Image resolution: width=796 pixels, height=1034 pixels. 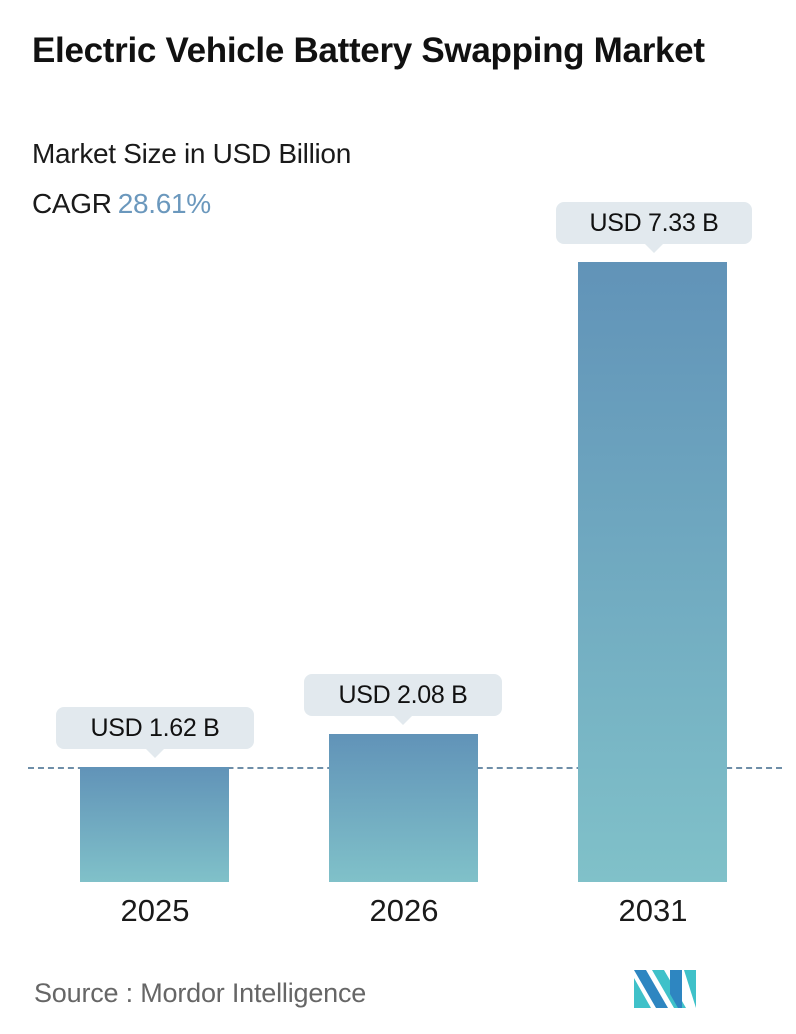 What do you see at coordinates (154, 824) in the screenshot?
I see `bar-2025` at bounding box center [154, 824].